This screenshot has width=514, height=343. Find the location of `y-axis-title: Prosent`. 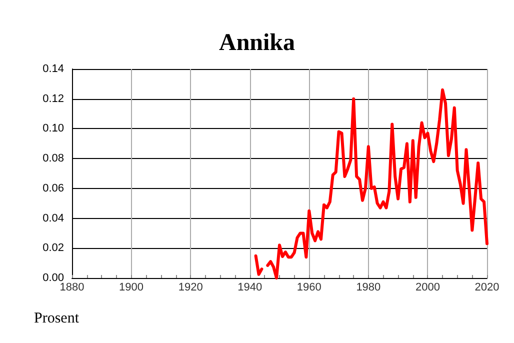

y-axis-title: Prosent is located at coordinates (57, 318).